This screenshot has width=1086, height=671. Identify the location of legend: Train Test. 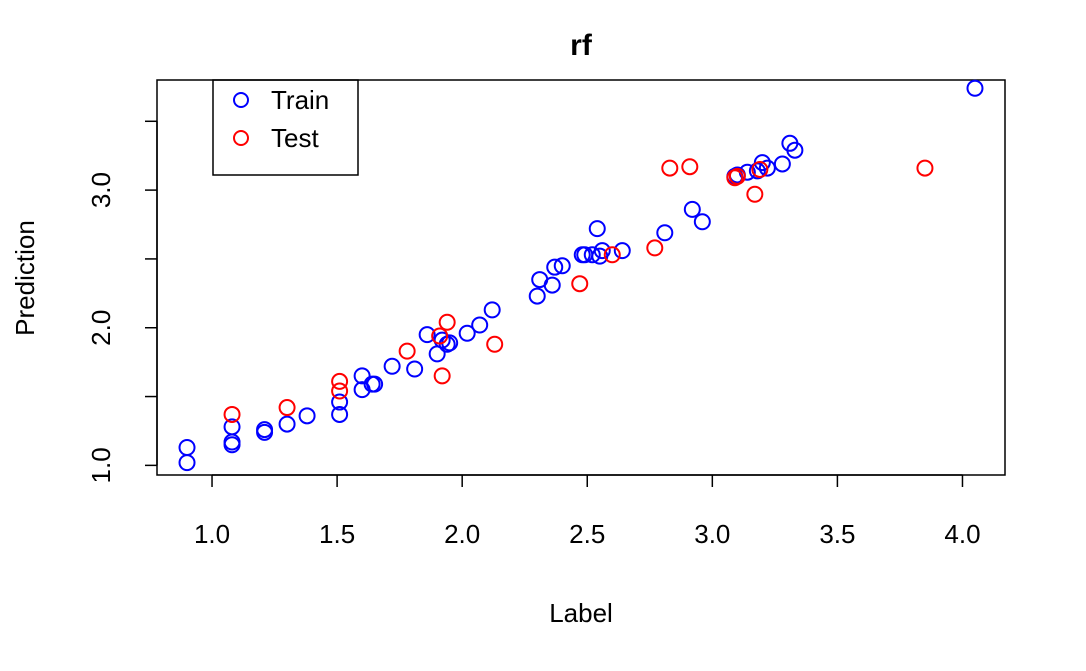
(285, 127).